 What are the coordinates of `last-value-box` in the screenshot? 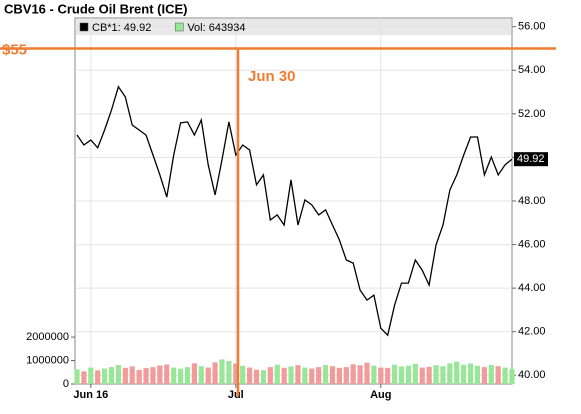 It's located at (531, 159).